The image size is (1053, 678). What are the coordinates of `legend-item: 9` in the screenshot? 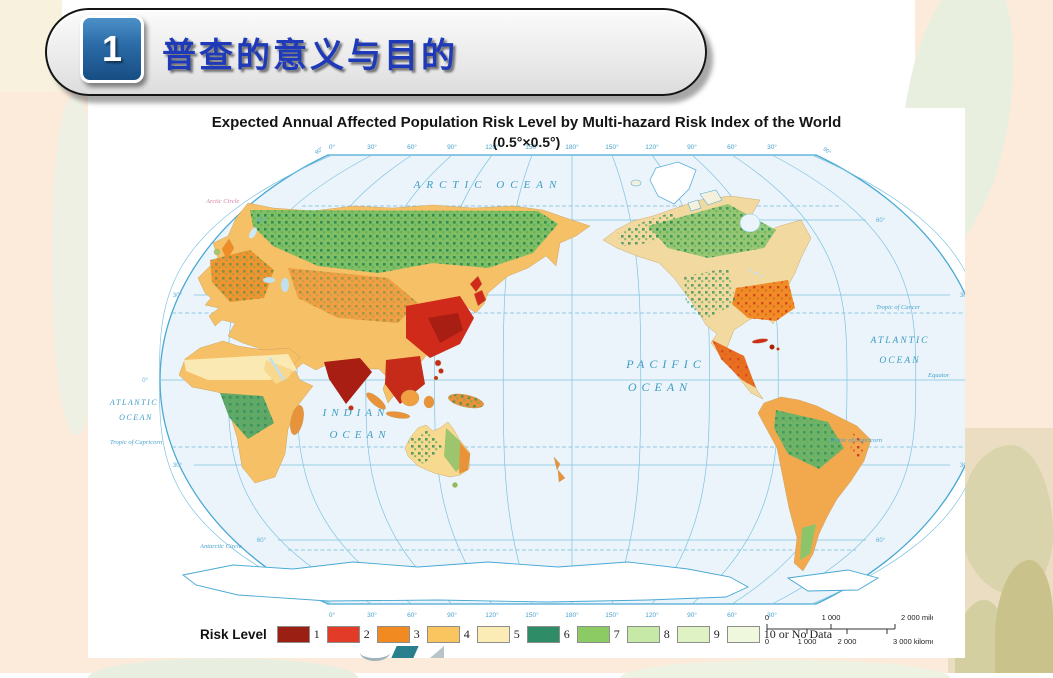 It's located at (698, 634).